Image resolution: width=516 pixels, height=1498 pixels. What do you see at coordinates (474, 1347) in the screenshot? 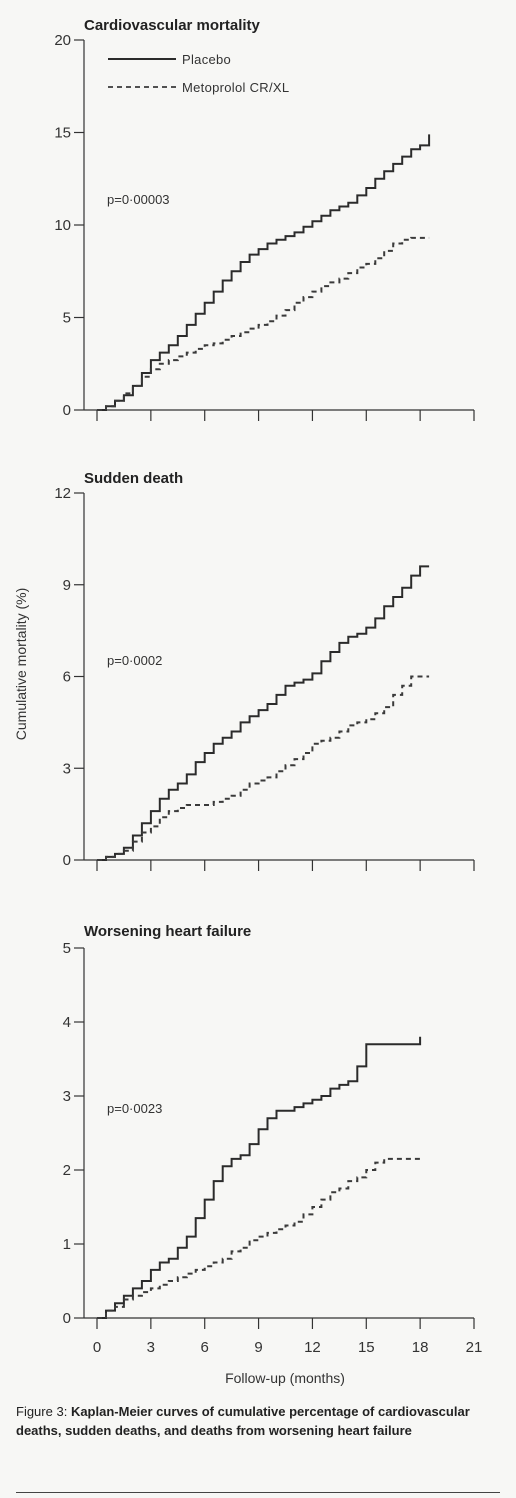
I see `x-tick-label: 21` at bounding box center [474, 1347].